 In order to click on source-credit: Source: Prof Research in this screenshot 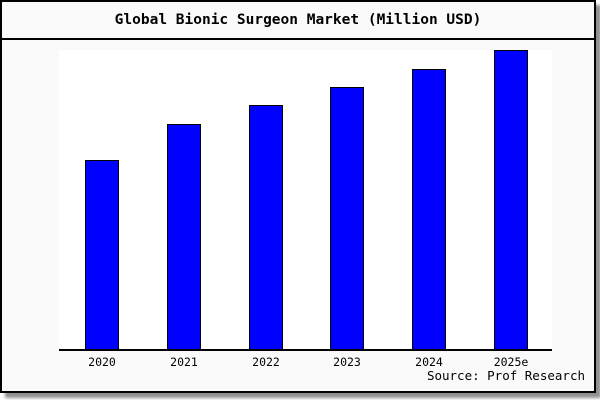, I will do `click(505, 375)`.